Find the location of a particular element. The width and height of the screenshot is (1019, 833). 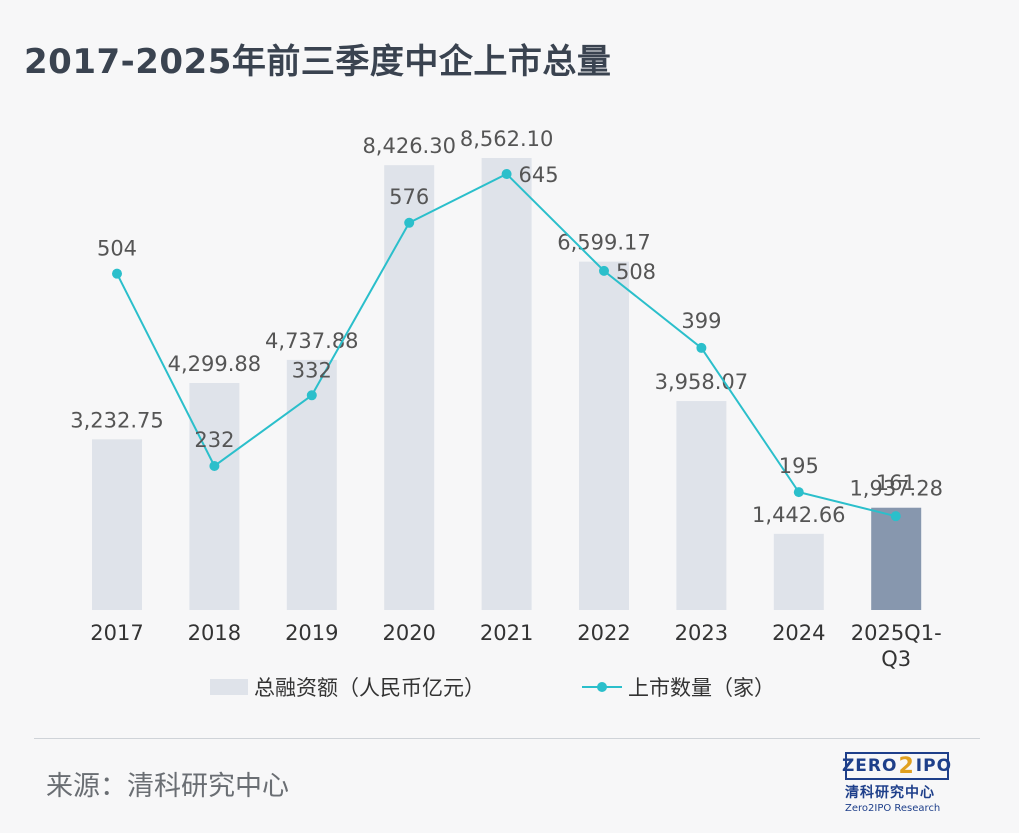

bar-value-label: 1,937.28 is located at coordinates (896, 489).